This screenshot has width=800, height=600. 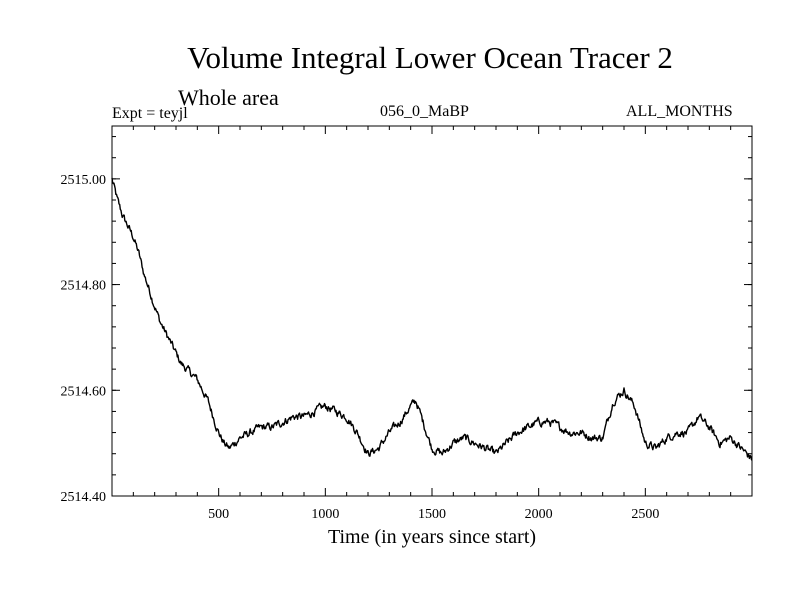 What do you see at coordinates (539, 514) in the screenshot?
I see `x-tick-label: 2000` at bounding box center [539, 514].